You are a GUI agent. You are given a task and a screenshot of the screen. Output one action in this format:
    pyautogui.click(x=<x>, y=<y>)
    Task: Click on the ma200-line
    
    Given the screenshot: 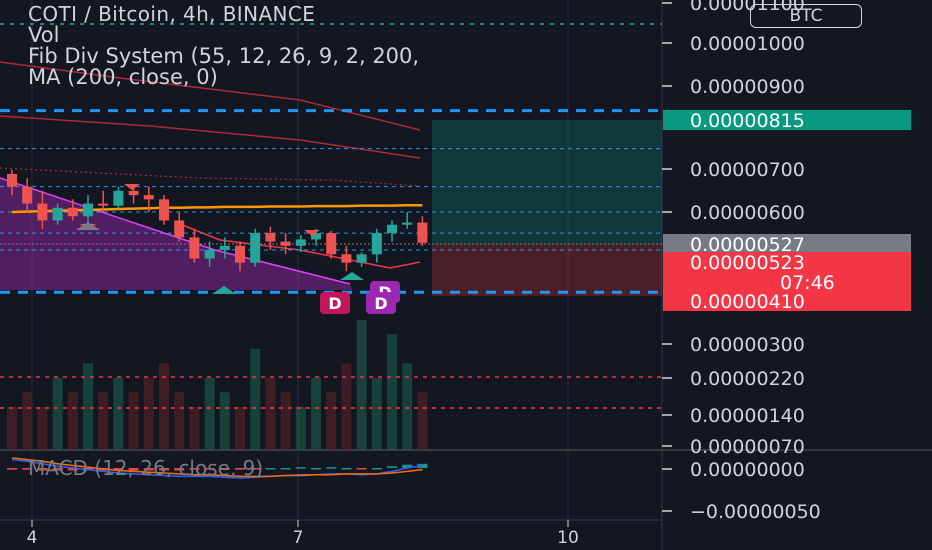 What is the action you would take?
    pyautogui.click(x=217, y=208)
    